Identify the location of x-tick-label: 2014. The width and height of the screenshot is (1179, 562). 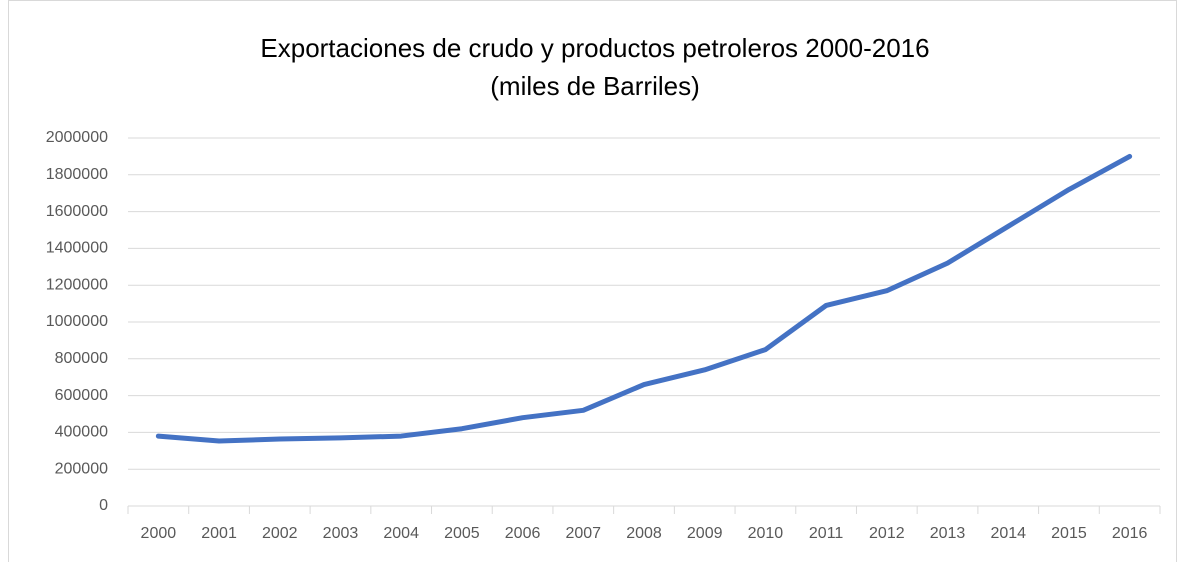
(1008, 533).